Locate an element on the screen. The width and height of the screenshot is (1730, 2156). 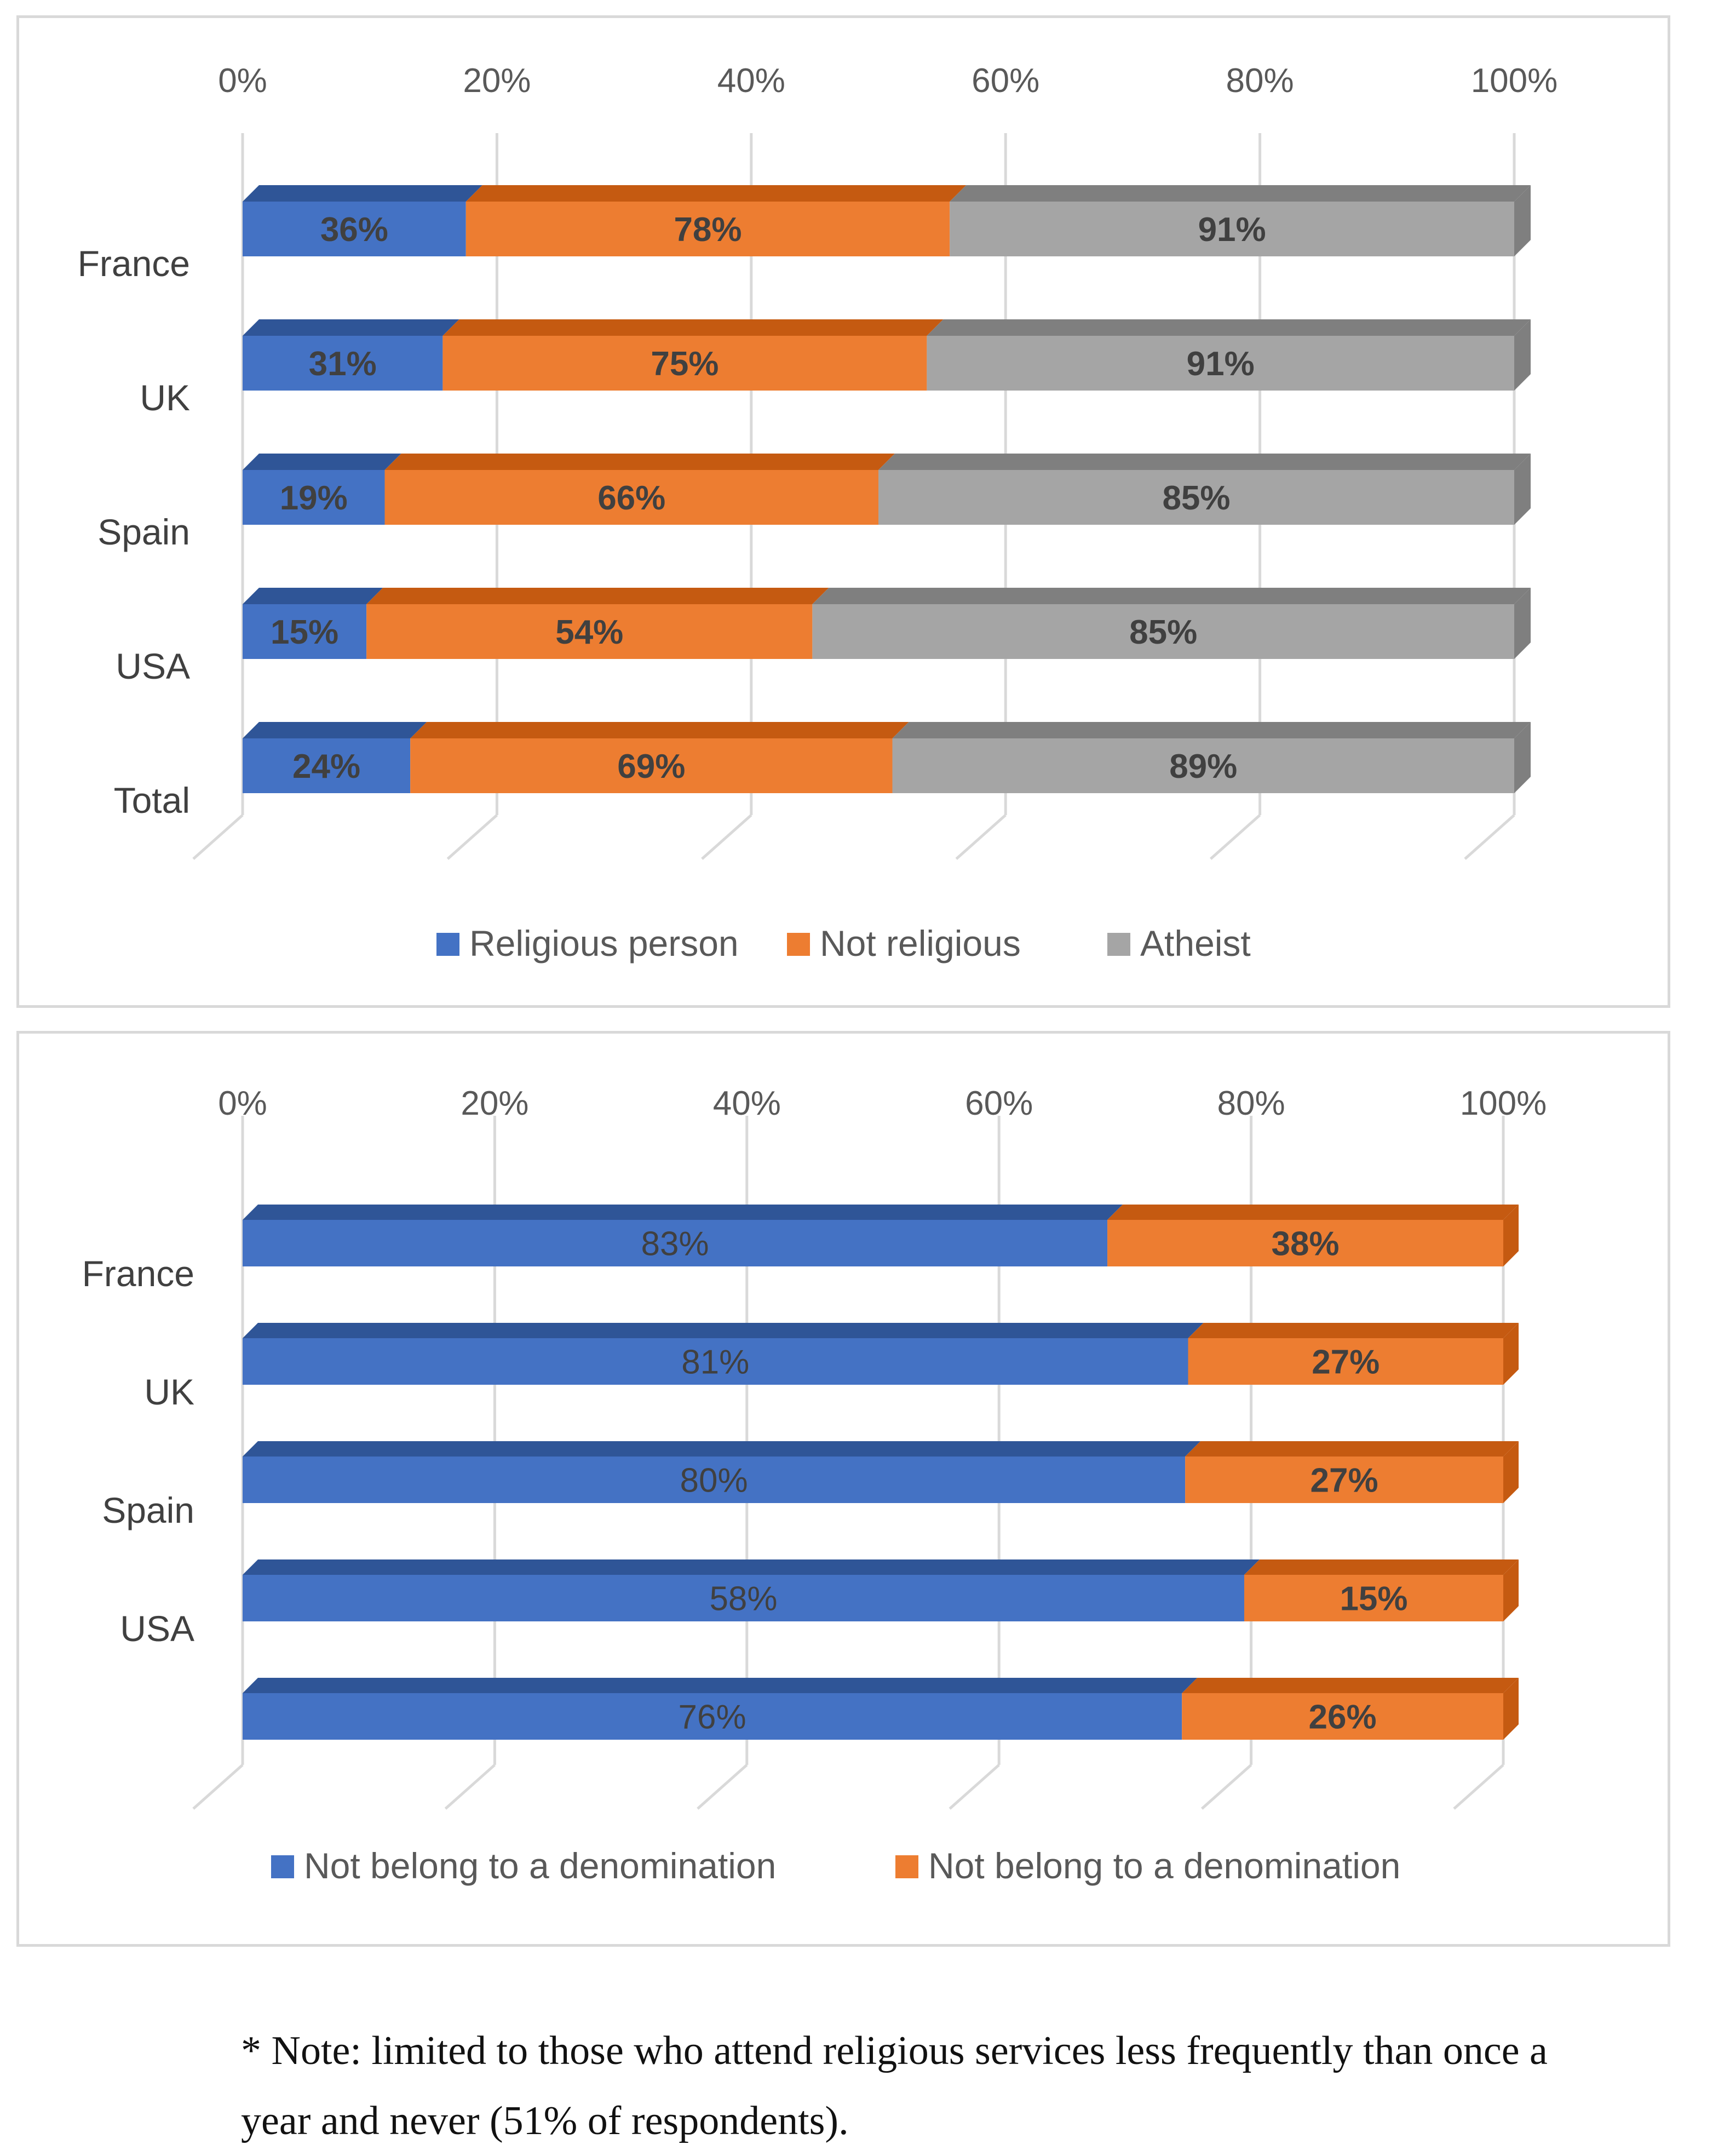
data-label-not-belong-to-a-denomination-0-blank: 76% is located at coordinates (712, 1717).